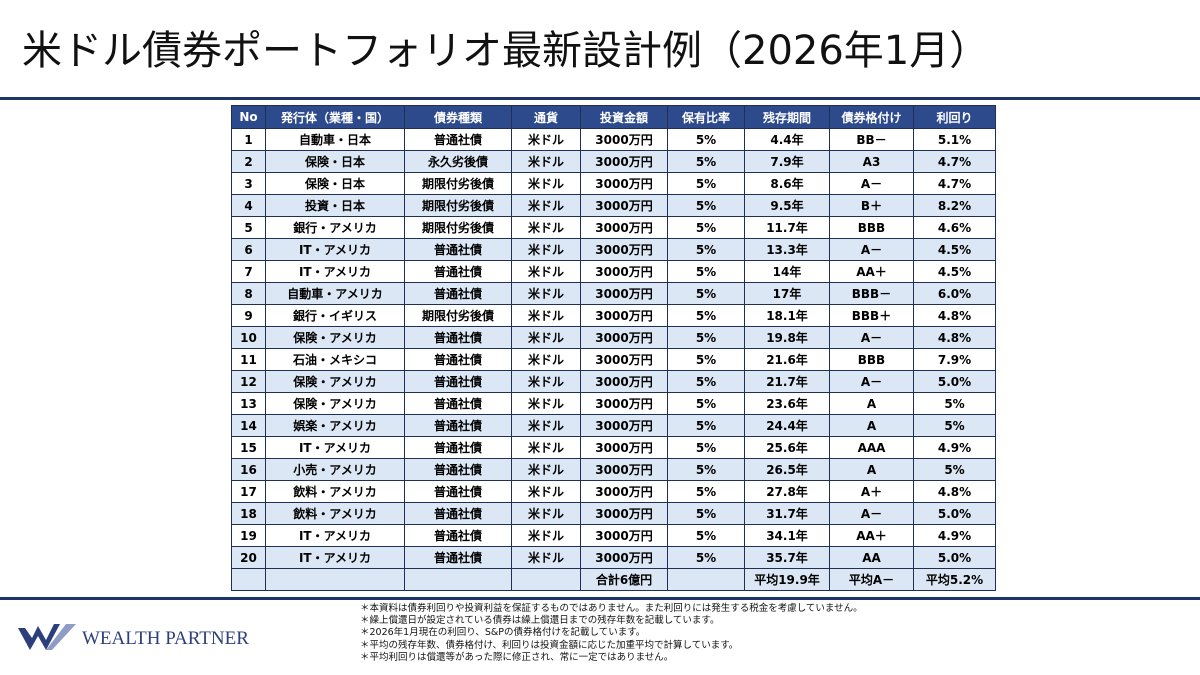  I want to click on table-row: 6 IT・アメリカ 普通社債 米ドル 3000万円 5% 13.3年 A－ 4.5%, so click(613, 249).